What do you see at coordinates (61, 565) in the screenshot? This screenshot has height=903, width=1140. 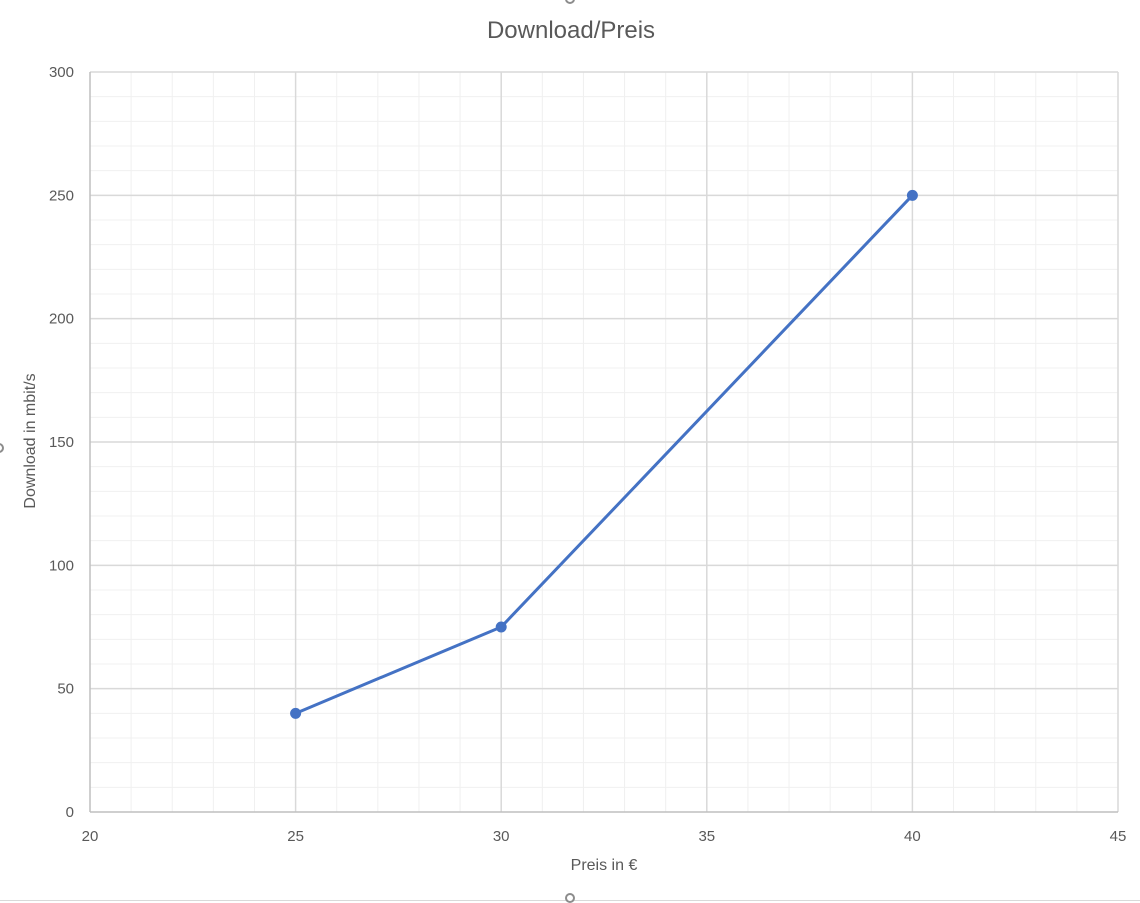 I see `y-tick-label: 100` at bounding box center [61, 565].